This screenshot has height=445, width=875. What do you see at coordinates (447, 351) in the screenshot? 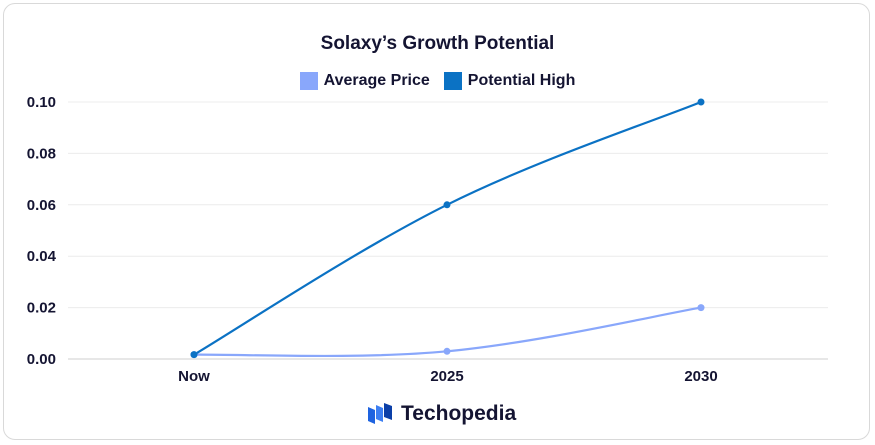
I see `point-average-price-2025` at bounding box center [447, 351].